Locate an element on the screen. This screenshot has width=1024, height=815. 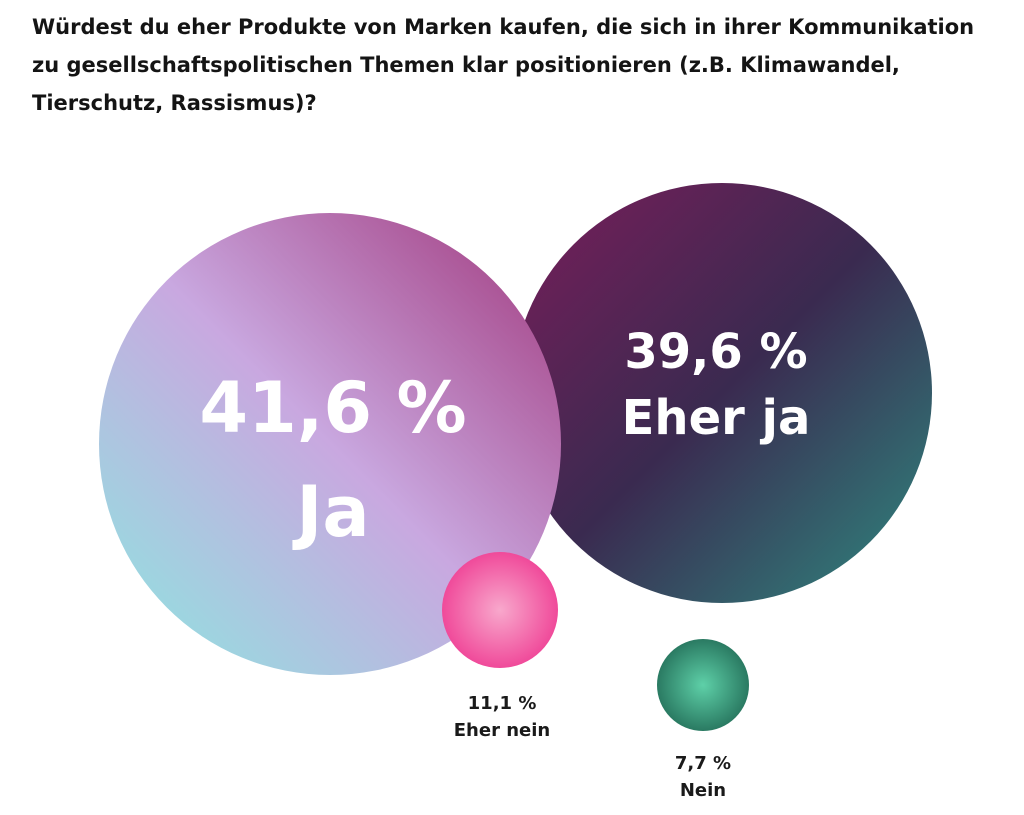
bubble-nein is located at coordinates (703, 685).